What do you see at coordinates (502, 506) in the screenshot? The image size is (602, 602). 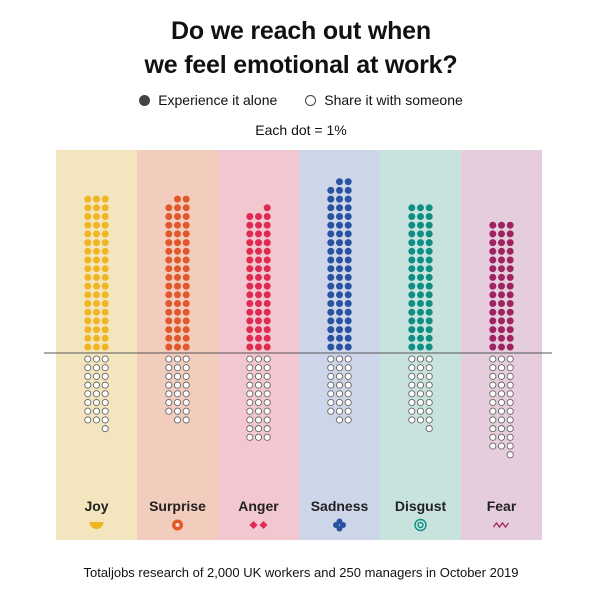 I see `category-label-fear: Fear` at bounding box center [502, 506].